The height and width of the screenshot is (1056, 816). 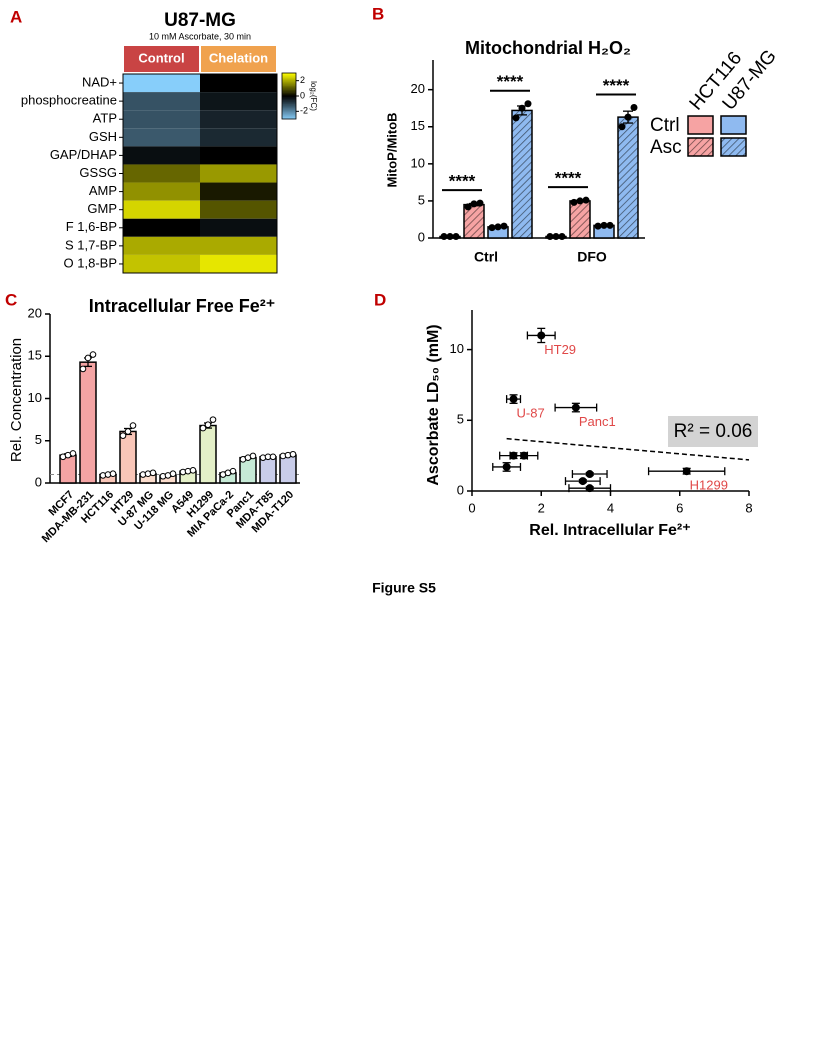 I want to click on y-tick-label: 10, so click(x=418, y=162).